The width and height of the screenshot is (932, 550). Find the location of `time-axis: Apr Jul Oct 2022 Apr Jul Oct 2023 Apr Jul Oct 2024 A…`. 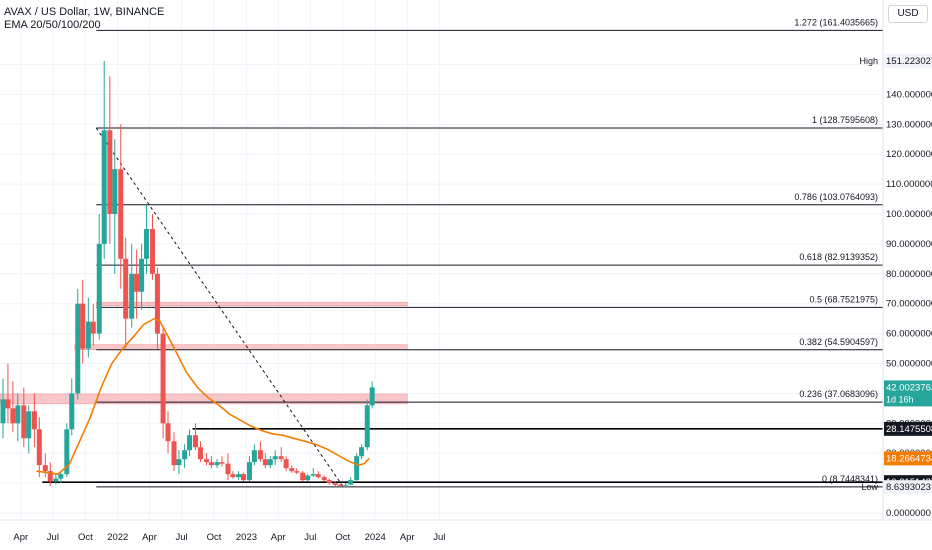

time-axis: Apr Jul Oct 2022 Apr Jul Oct 2023 Apr Jul Oct 2024 A… is located at coordinates (229, 537).